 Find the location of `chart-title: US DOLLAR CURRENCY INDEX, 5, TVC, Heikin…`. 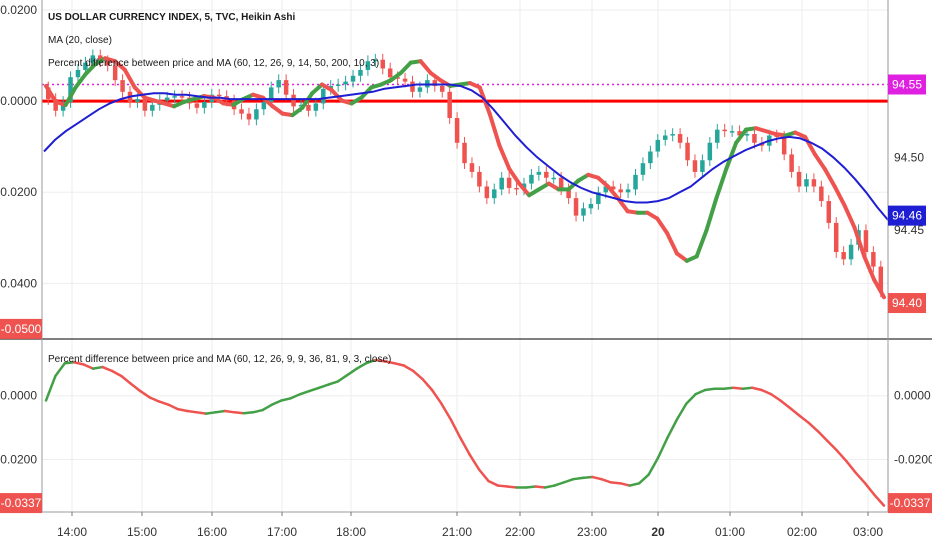

chart-title: US DOLLAR CURRENCY INDEX, 5, TVC, Heikin… is located at coordinates (171, 17).